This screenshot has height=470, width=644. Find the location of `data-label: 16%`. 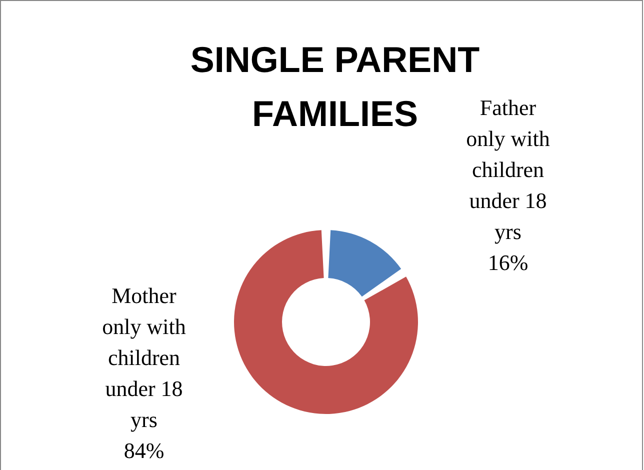

data-label: 16% is located at coordinates (508, 262).